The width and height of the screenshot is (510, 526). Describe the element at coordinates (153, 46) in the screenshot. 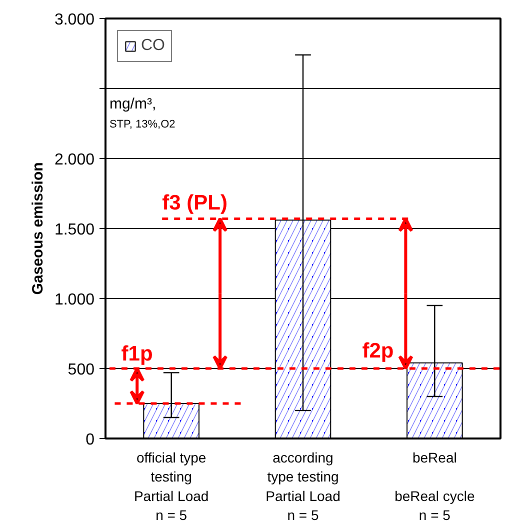

I see `legend-label: CO` at that location.